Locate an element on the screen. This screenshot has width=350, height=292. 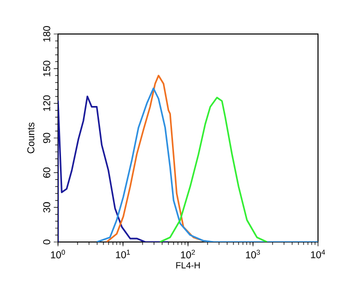
y-axis-title: Counts is located at coordinates (30, 138).